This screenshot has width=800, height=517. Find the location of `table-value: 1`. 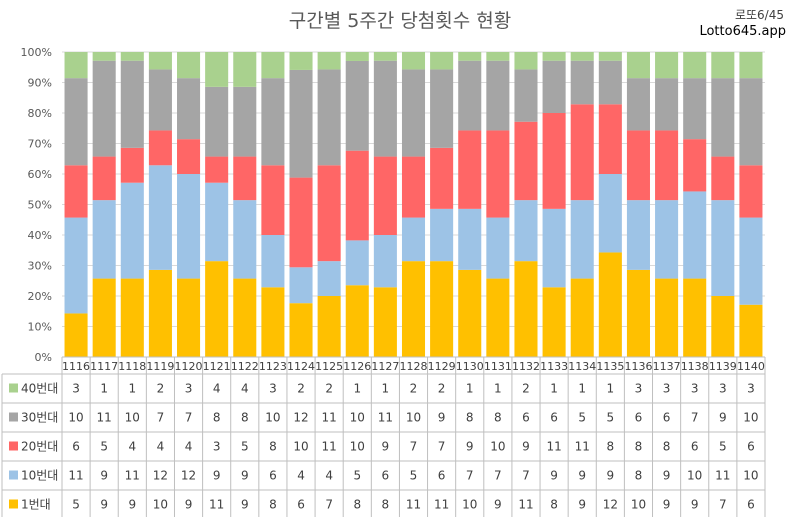

table-value: 1 is located at coordinates (582, 389).